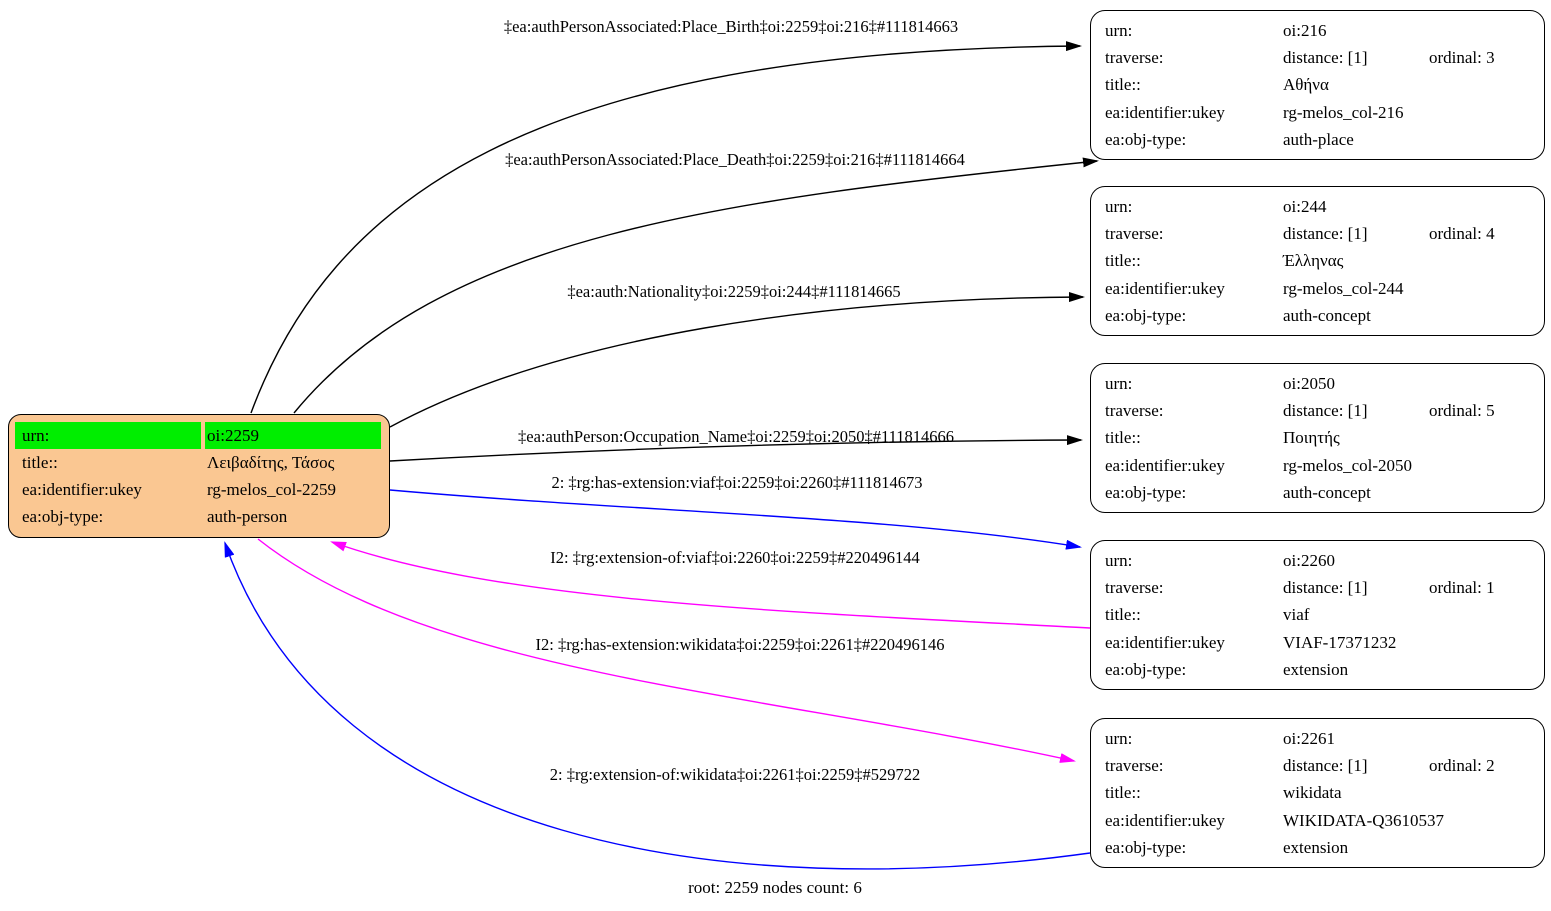  Describe the element at coordinates (272, 489) in the screenshot. I see `root-ukey-value: rg-melos_col-2259` at that location.